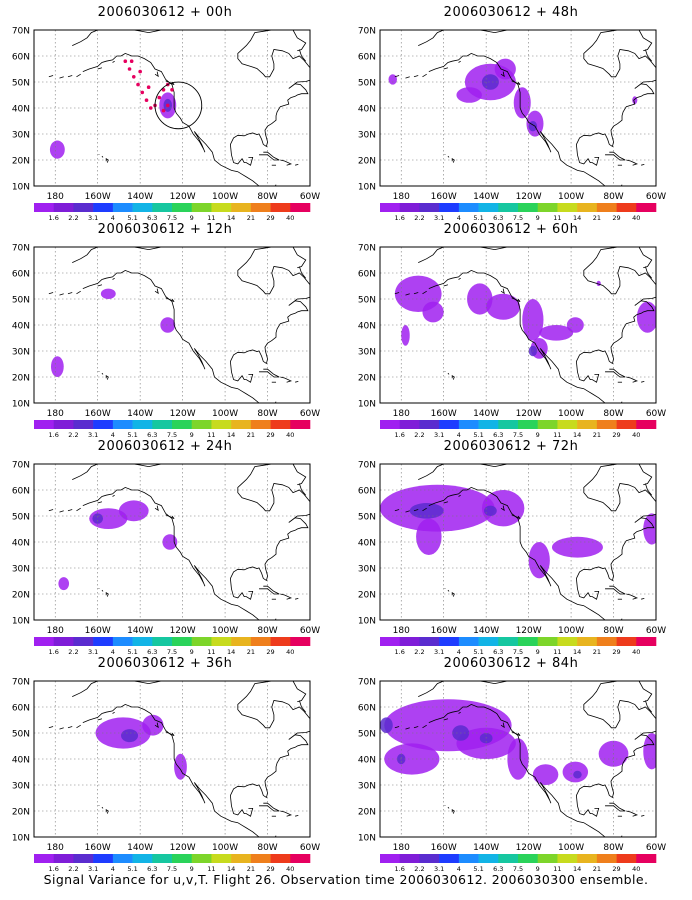  What do you see at coordinates (511, 229) in the screenshot?
I see `panel-title: 2006030612 + 60h` at bounding box center [511, 229].